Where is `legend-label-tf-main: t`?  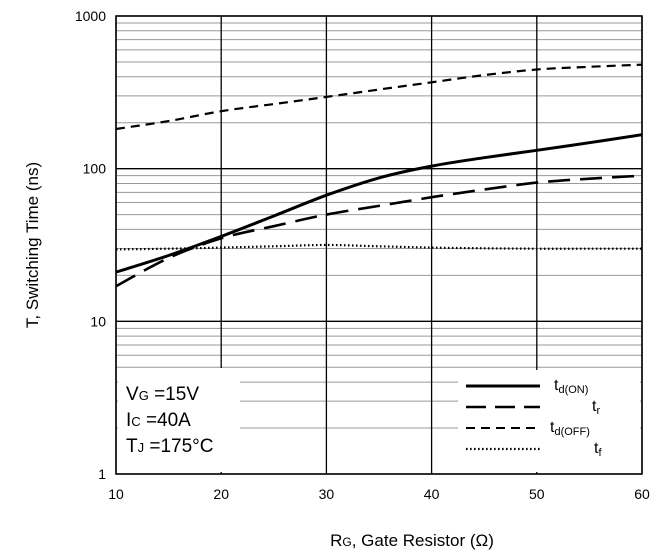 legend-label-tf-main: t is located at coordinates (596, 448).